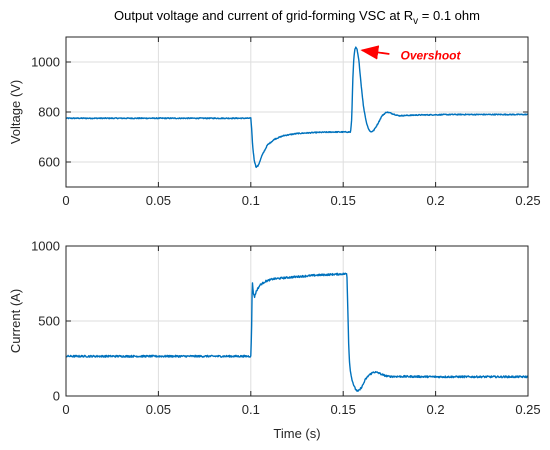 The height and width of the screenshot is (450, 550). I want to click on voltage-xtick-label: 0.05, so click(158, 200).